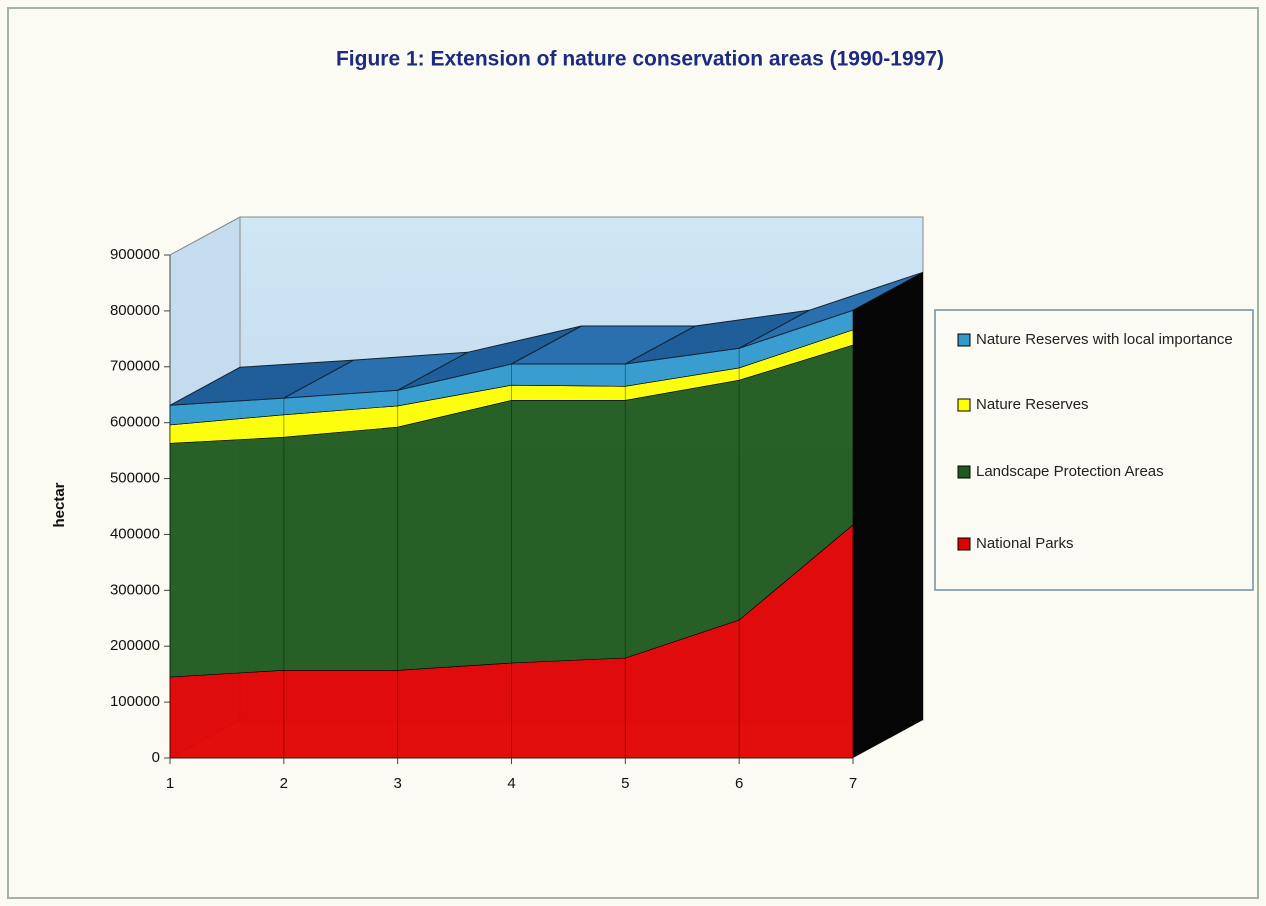  What do you see at coordinates (853, 783) in the screenshot?
I see `x-tick-label: 7` at bounding box center [853, 783].